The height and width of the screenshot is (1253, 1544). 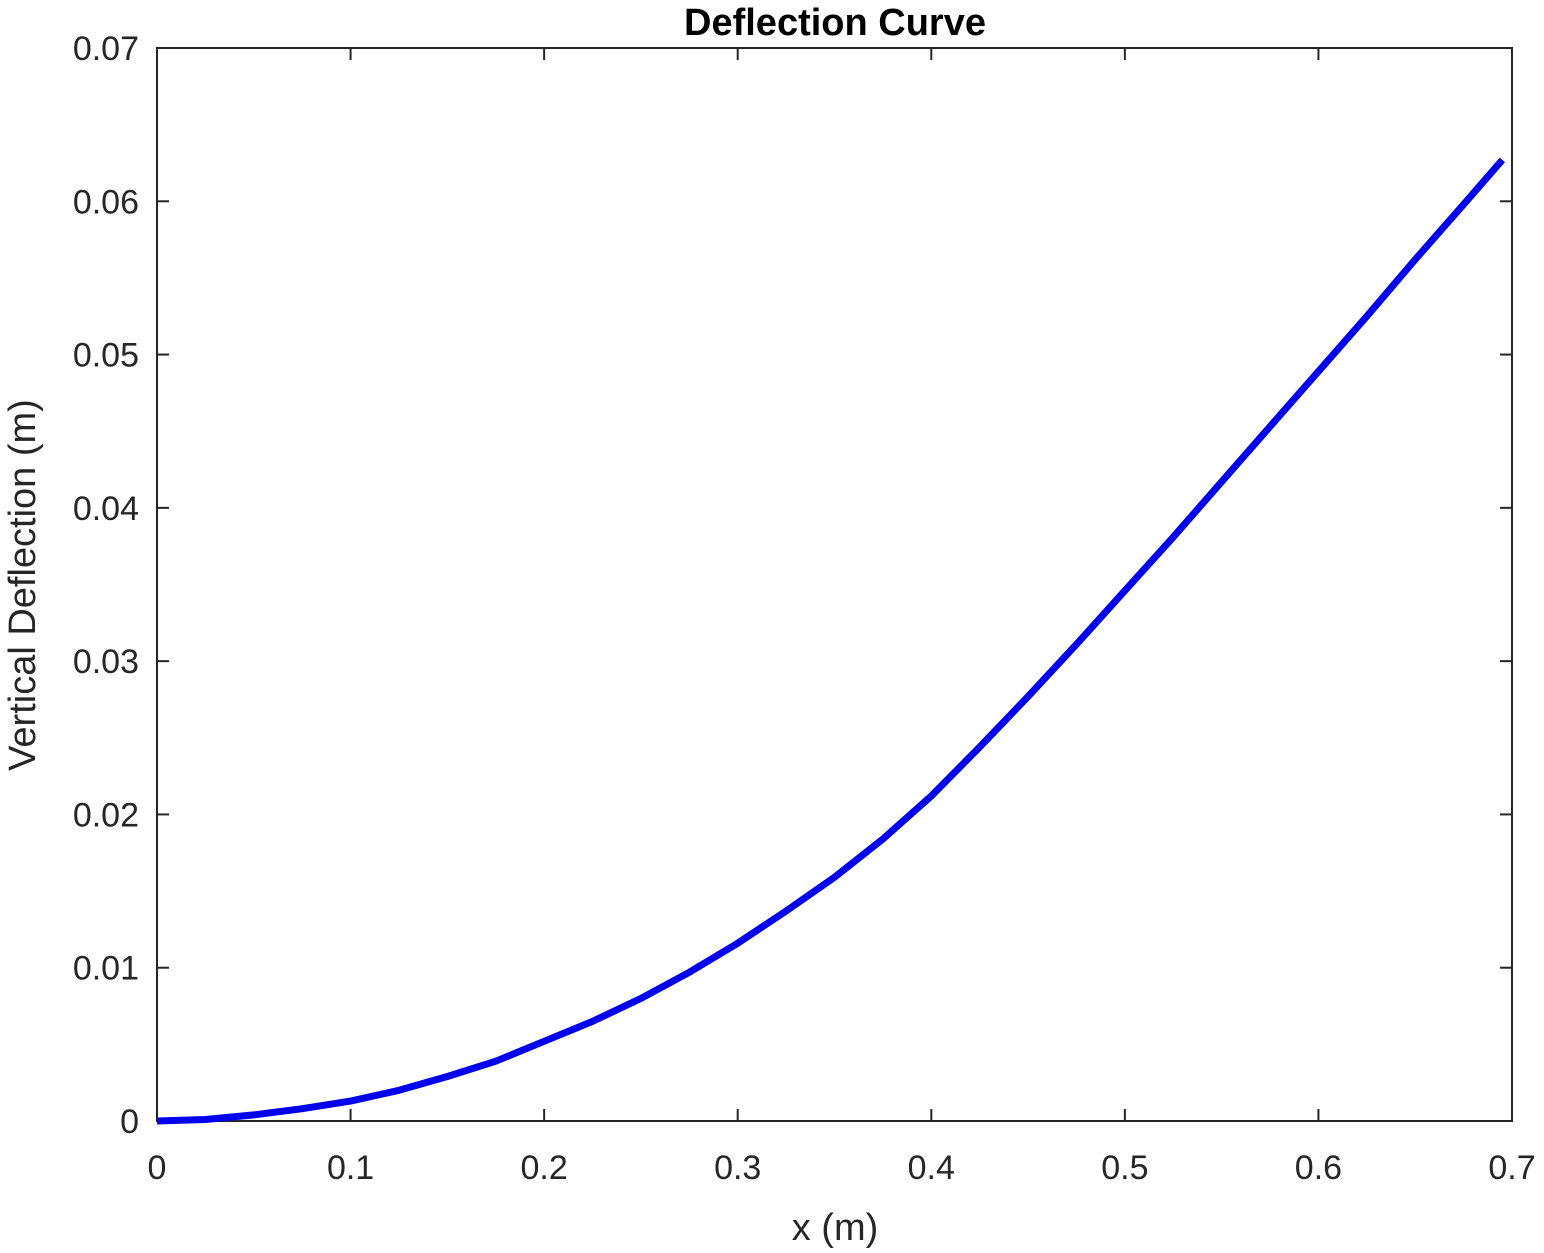 What do you see at coordinates (23, 585) in the screenshot?
I see `y-axis-label: Vertical Deflection (m)` at bounding box center [23, 585].